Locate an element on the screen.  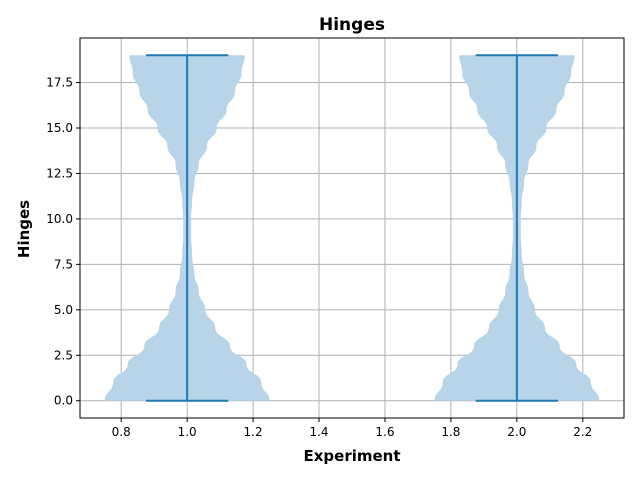
x-tick-label: 1.8 is located at coordinates (450, 432).